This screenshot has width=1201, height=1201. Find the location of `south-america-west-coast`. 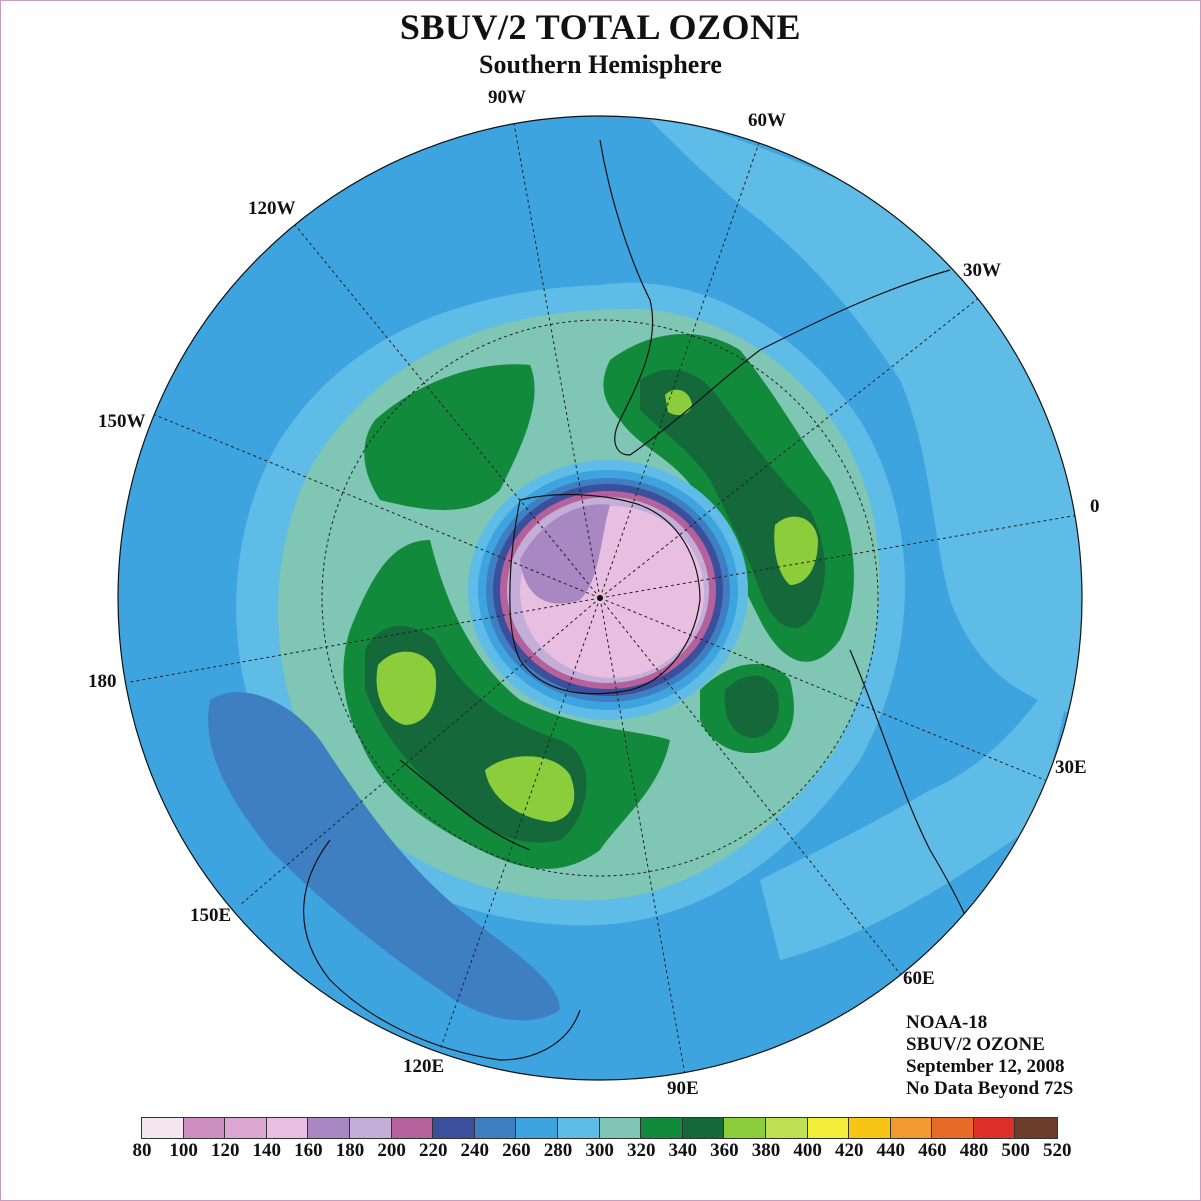

south-america-west-coast is located at coordinates (626, 297).